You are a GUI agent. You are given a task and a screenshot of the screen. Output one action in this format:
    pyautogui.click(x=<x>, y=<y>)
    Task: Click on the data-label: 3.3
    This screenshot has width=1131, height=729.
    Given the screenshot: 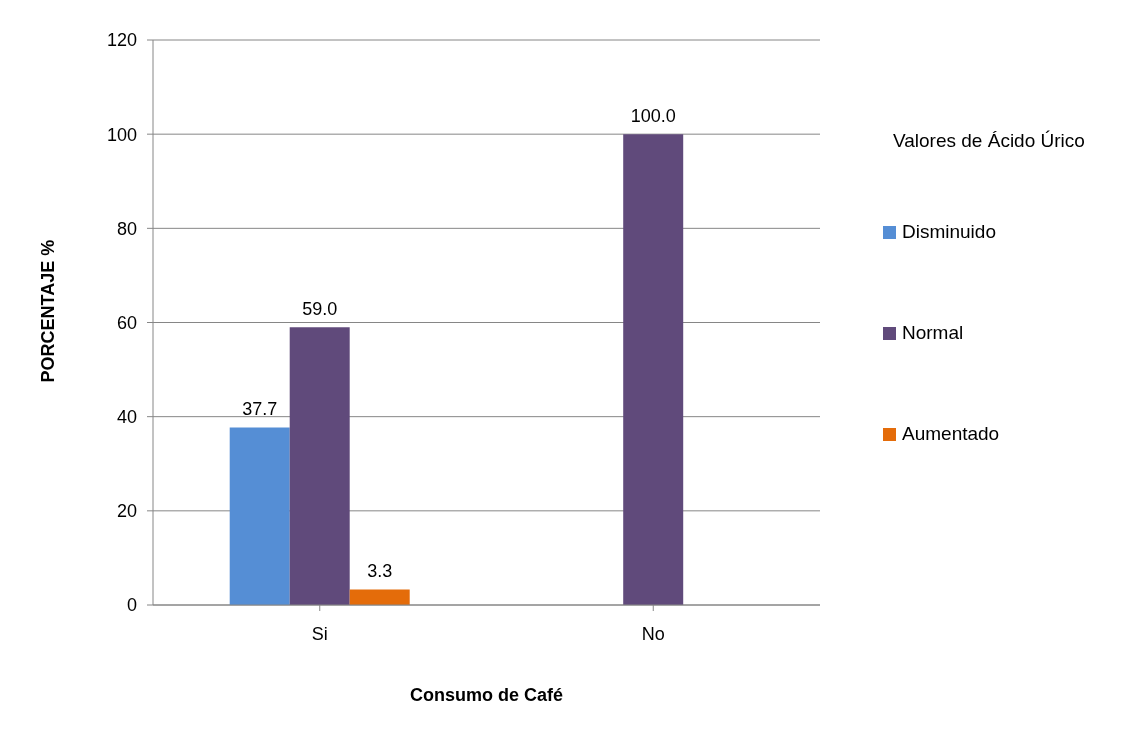 What is the action you would take?
    pyautogui.click(x=380, y=571)
    